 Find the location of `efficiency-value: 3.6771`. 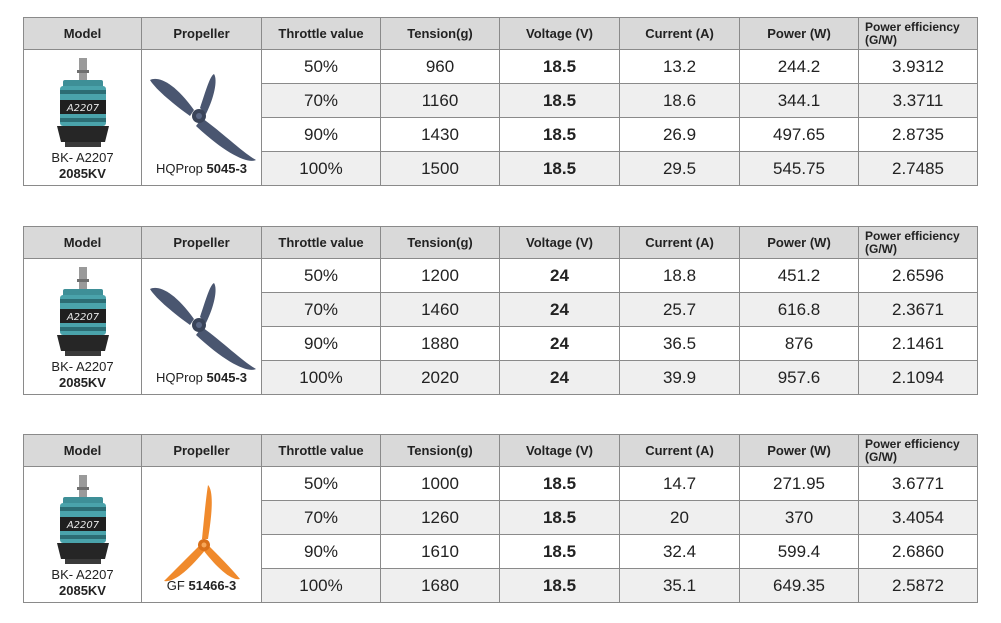

efficiency-value: 3.6771 is located at coordinates (918, 483).